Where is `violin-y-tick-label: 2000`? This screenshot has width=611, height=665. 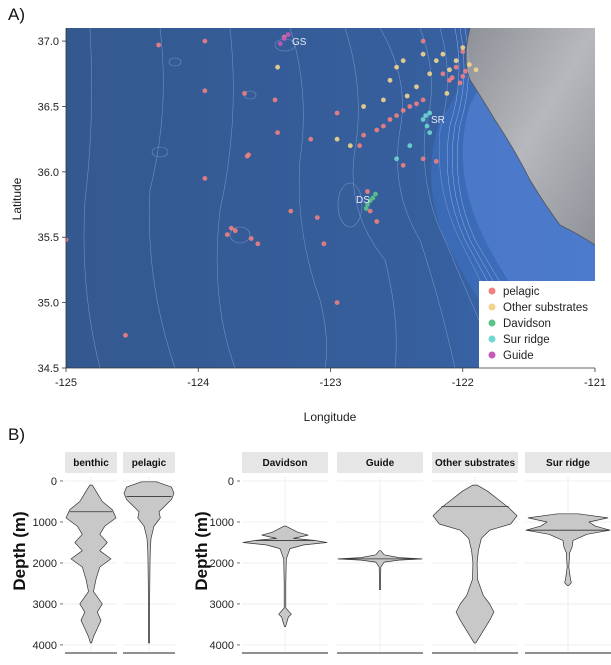
violin-y-tick-label: 2000 is located at coordinates (45, 564).